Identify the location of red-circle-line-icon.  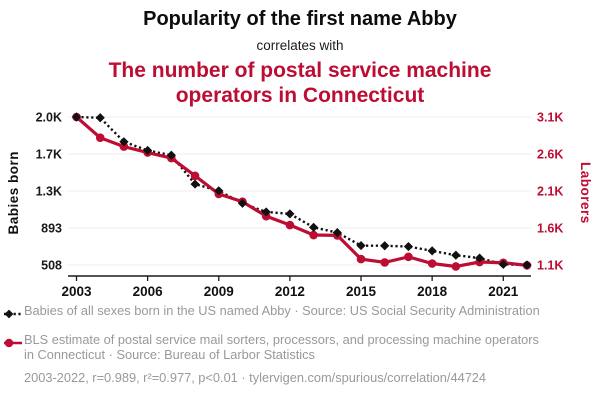
(14, 347).